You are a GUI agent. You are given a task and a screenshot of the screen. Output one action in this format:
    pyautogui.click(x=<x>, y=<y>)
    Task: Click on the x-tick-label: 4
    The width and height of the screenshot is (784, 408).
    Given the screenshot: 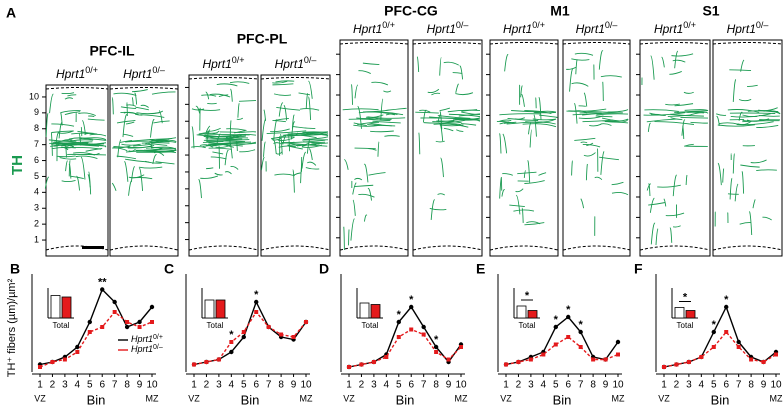 What is the action you would take?
    pyautogui.click(x=544, y=385)
    